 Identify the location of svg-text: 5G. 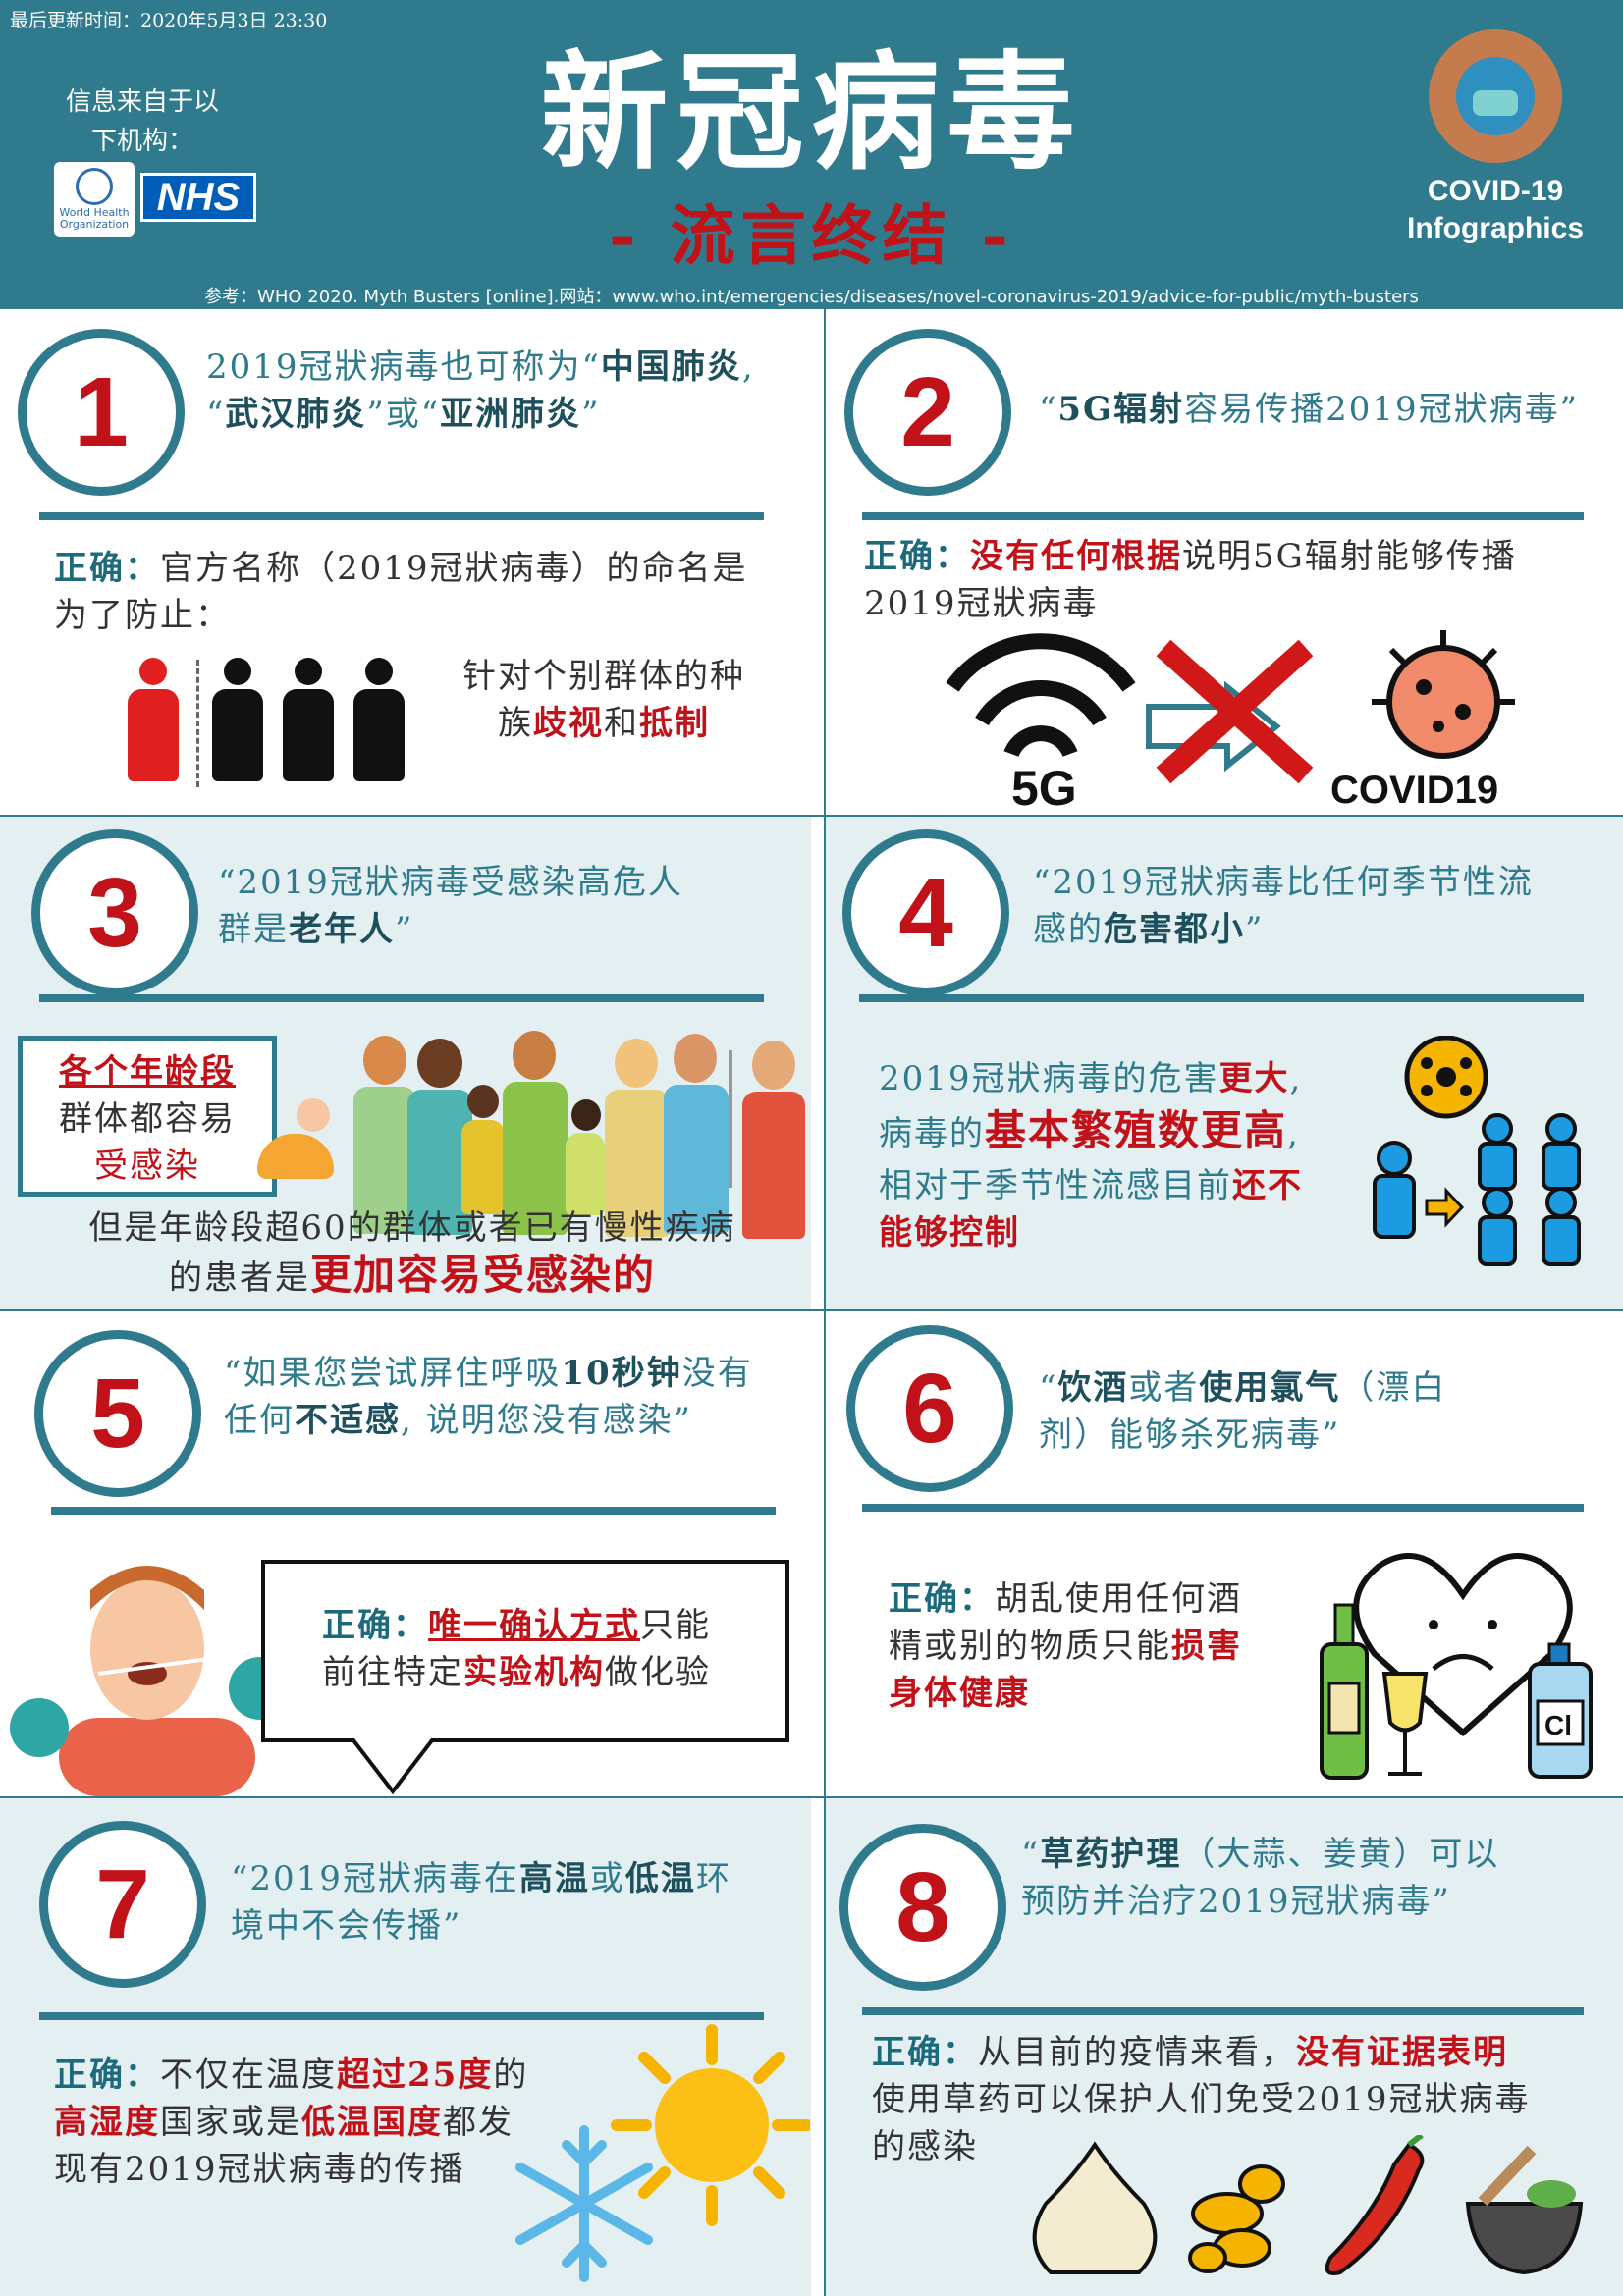
(1044, 788).